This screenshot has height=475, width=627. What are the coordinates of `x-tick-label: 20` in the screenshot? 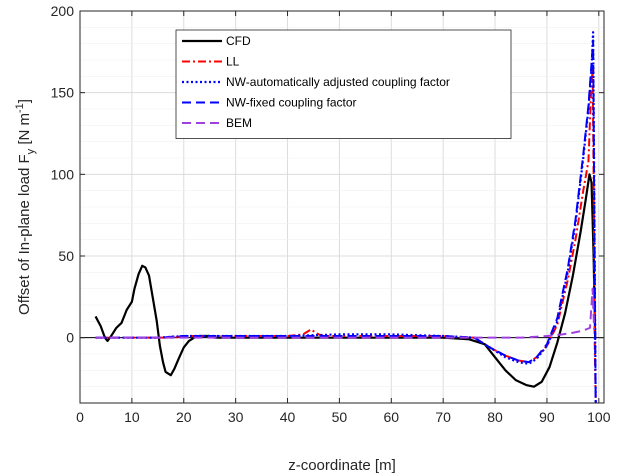 It's located at (184, 417).